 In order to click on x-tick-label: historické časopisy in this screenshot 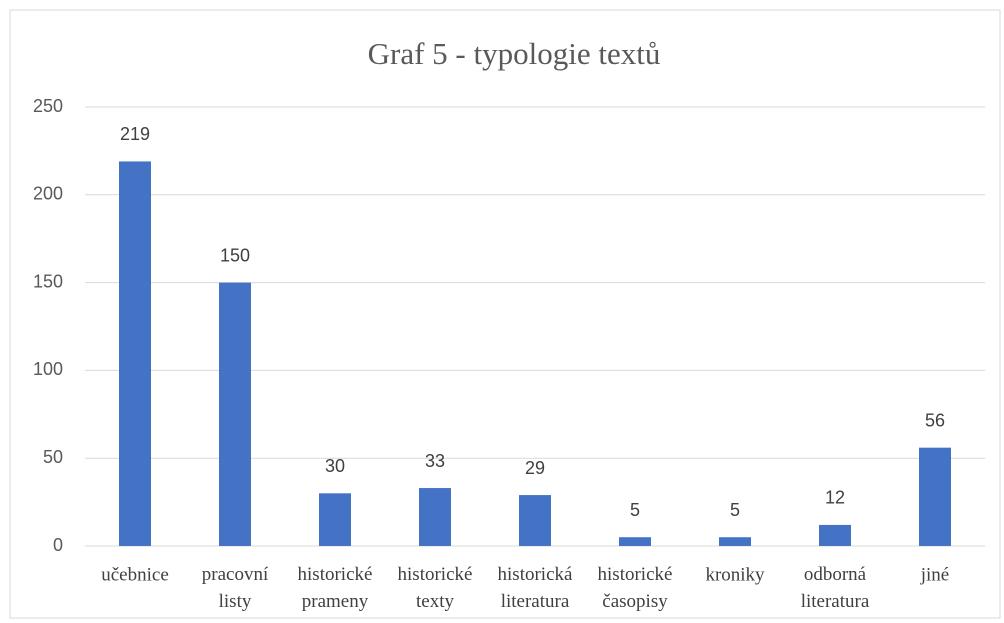, I will do `click(635, 588)`.